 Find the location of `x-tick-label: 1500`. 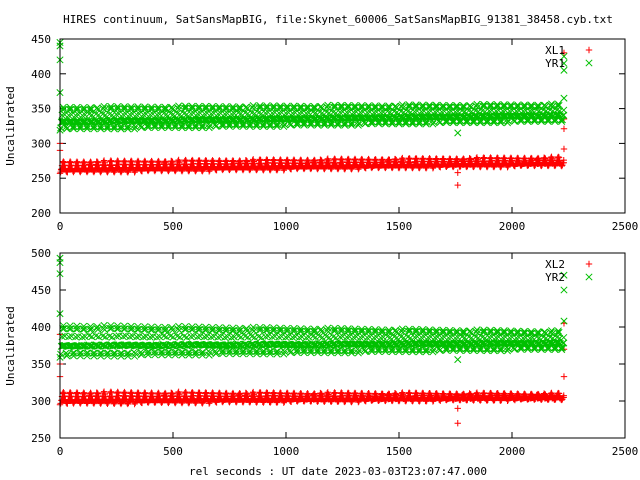

x-tick-label: 1500 is located at coordinates (399, 451).